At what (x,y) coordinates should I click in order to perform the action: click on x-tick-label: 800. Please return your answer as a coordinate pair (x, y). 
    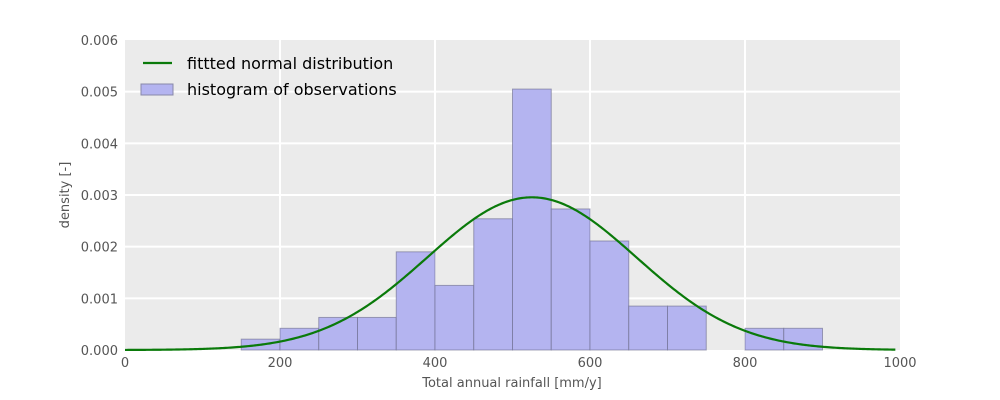
    Looking at the image, I should click on (745, 363).